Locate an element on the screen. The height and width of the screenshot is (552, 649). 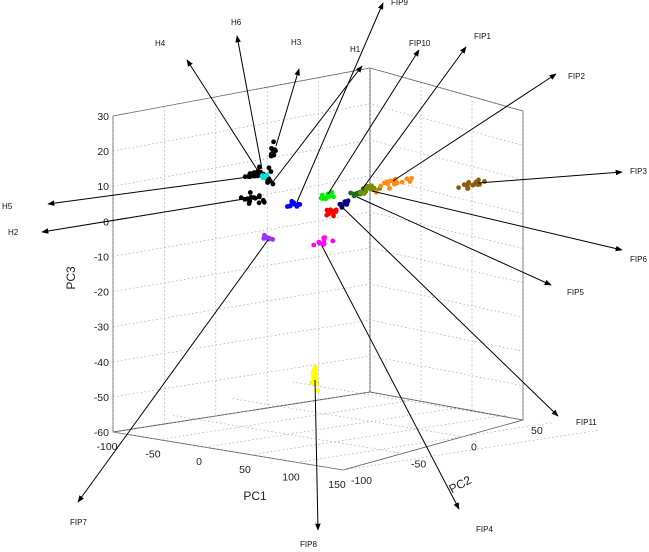
cluster-red is located at coordinates (331, 213).